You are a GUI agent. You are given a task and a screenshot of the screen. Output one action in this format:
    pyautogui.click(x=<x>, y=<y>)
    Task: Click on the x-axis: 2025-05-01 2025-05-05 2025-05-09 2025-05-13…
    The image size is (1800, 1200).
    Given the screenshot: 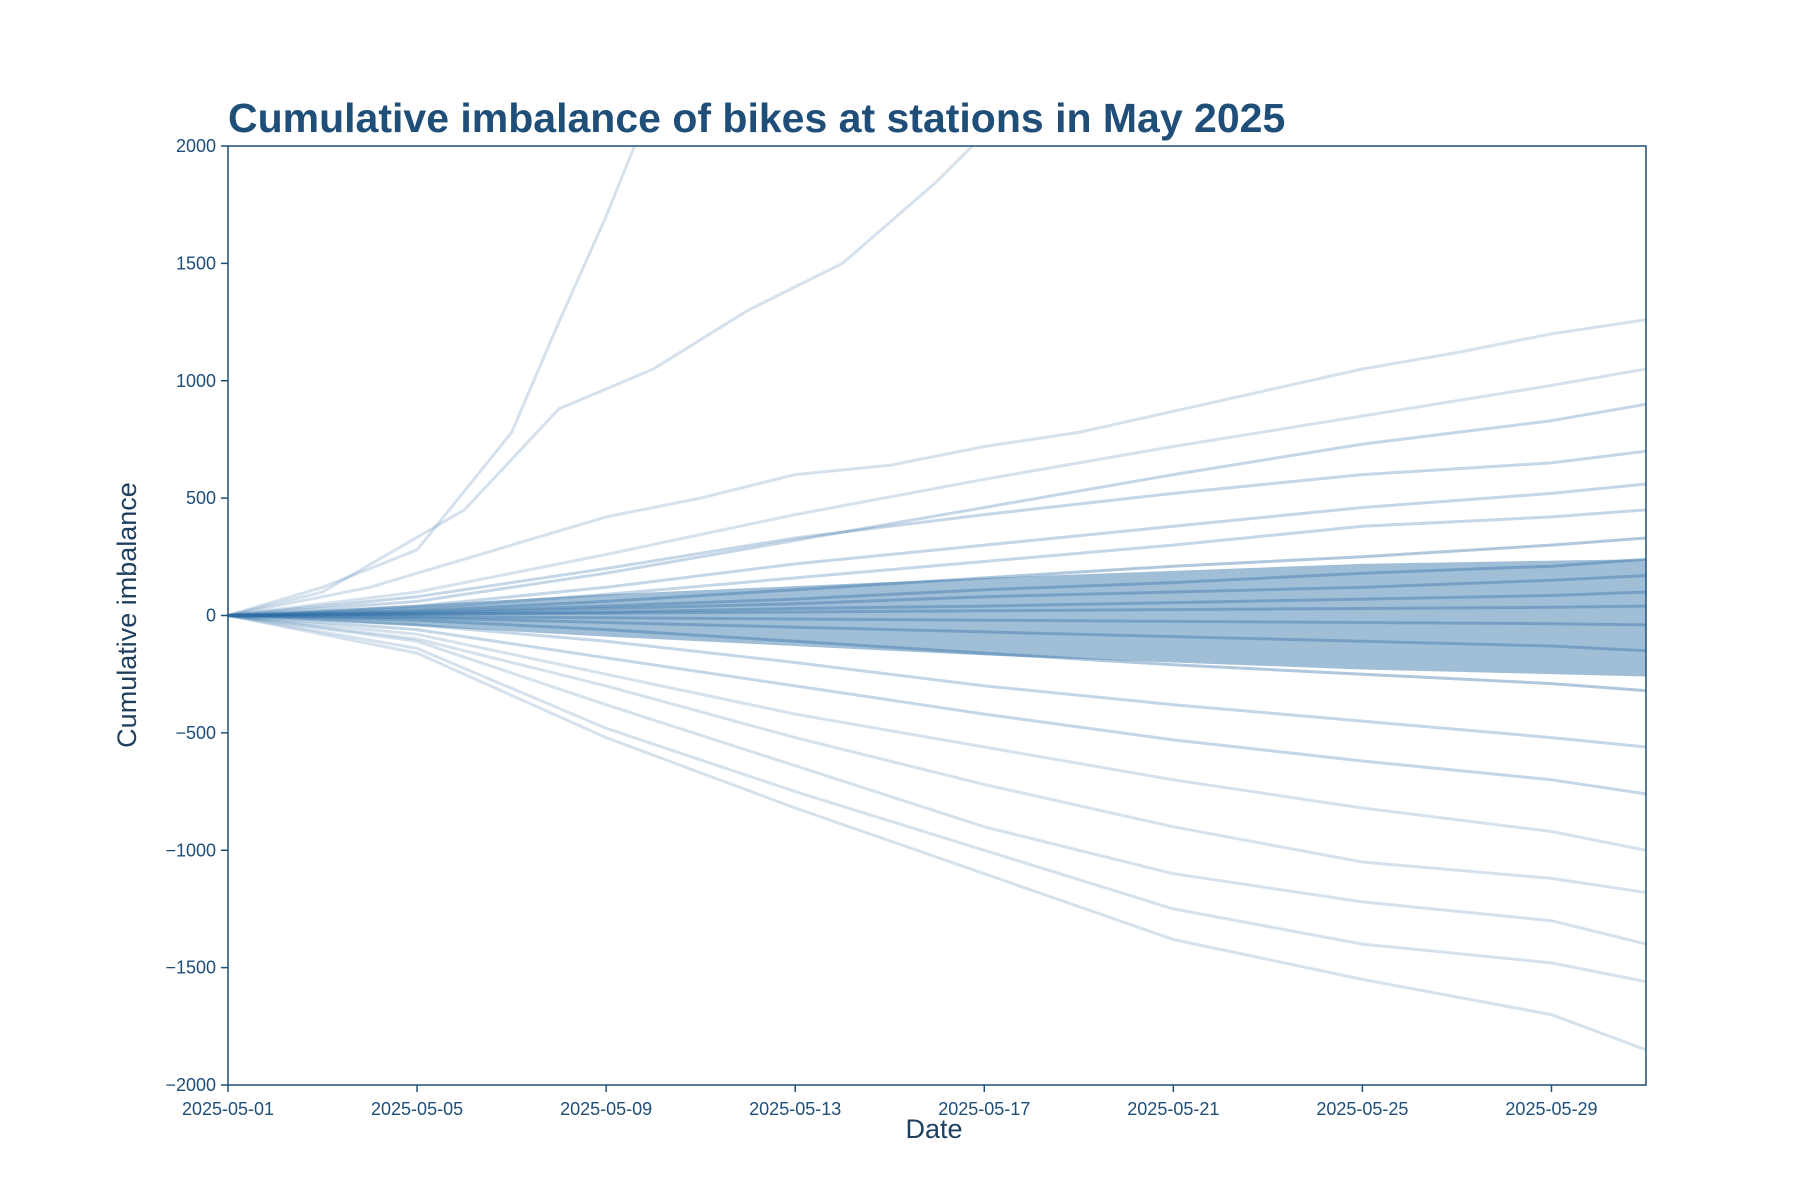 What is the action you would take?
    pyautogui.click(x=890, y=1102)
    